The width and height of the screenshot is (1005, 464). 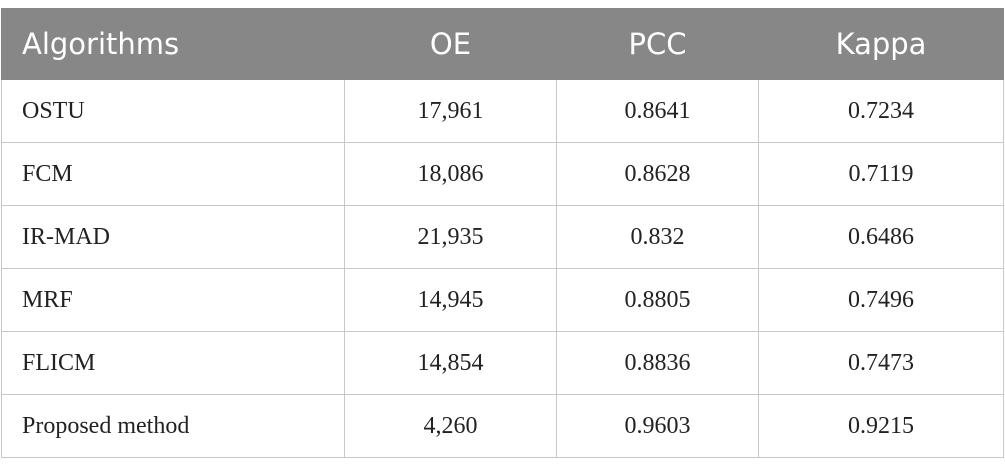 I want to click on table-row: Proposed method 4,260 0.9603 0.9215, so click(x=502, y=426).